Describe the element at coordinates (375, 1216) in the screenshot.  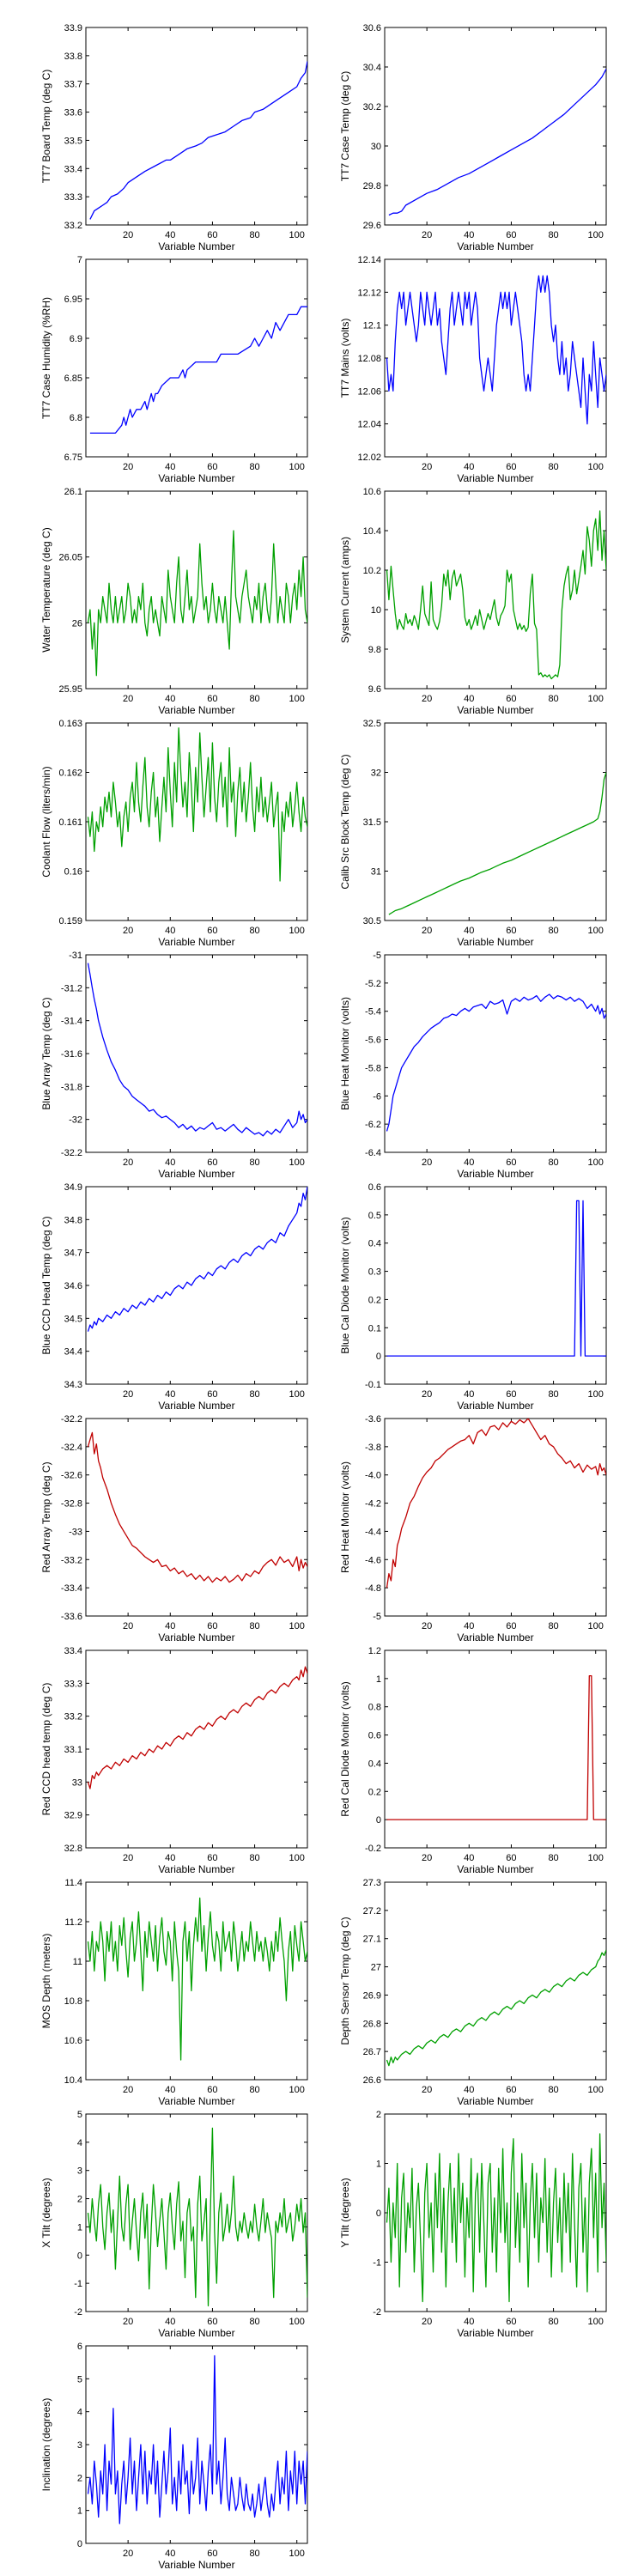
I see `y-tick-label: 0.5` at that location.